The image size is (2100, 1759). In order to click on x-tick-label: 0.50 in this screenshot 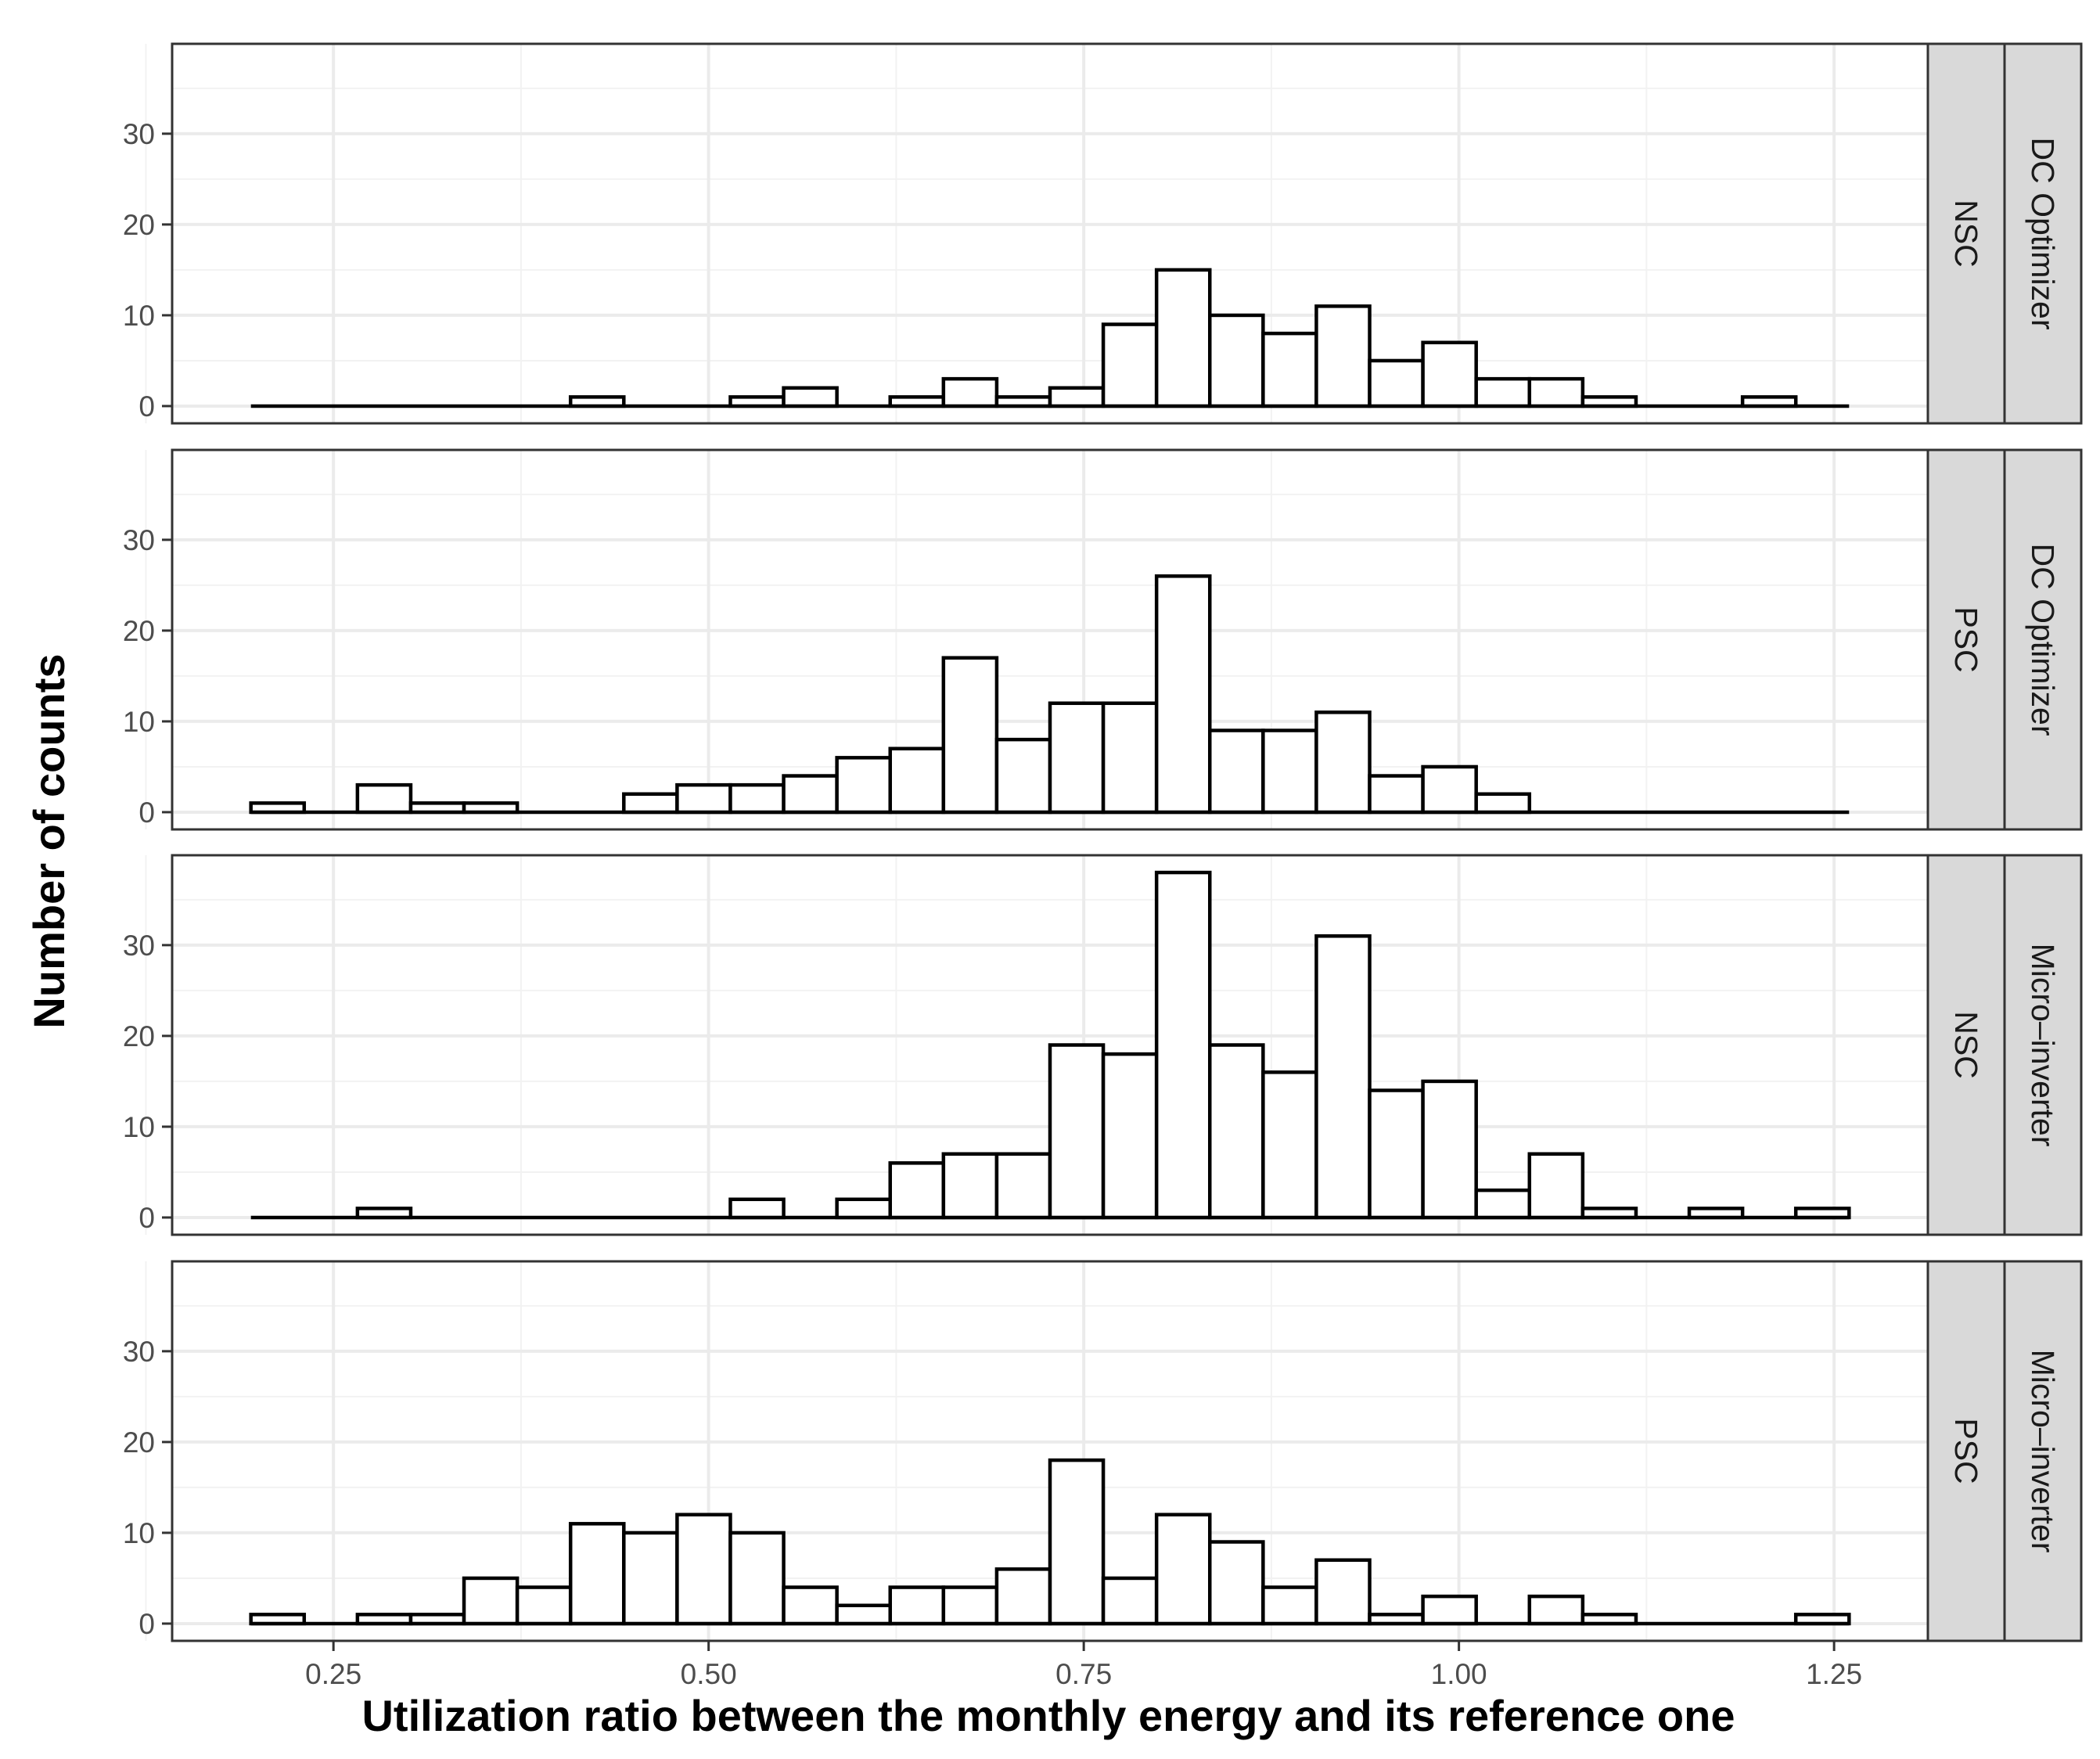, I will do `click(709, 1674)`.